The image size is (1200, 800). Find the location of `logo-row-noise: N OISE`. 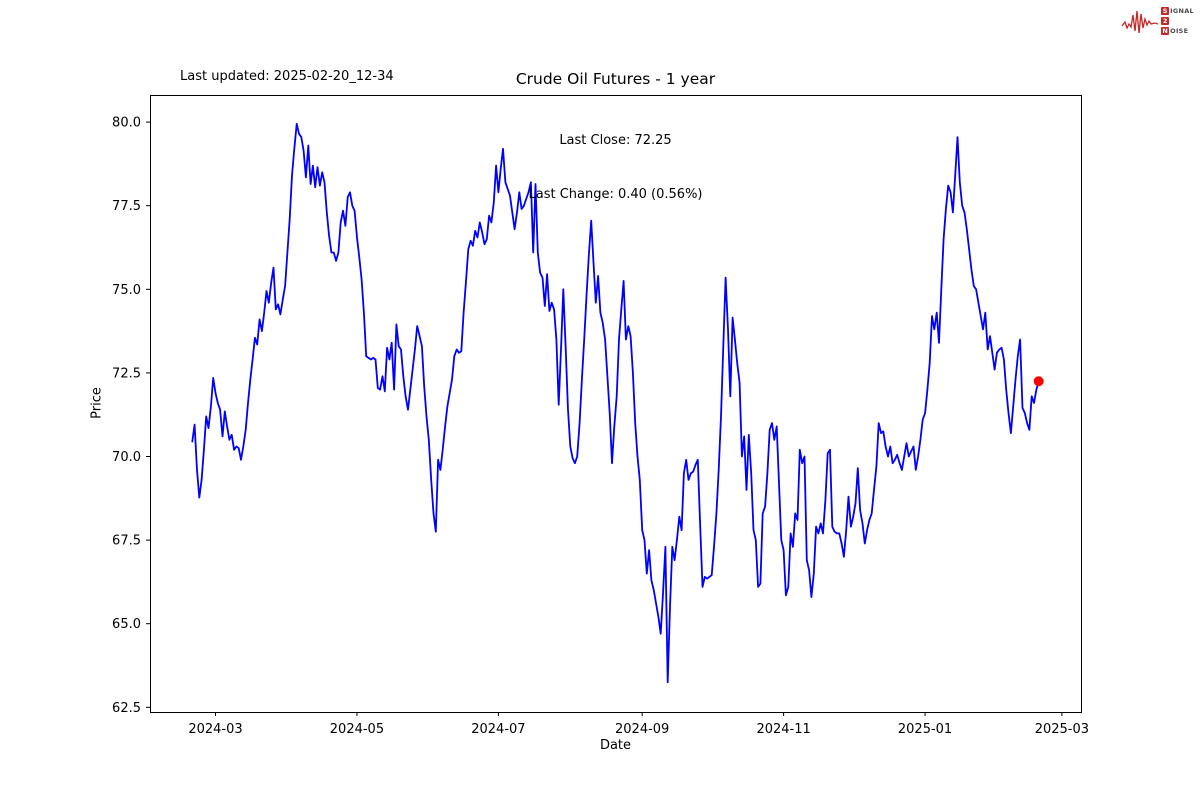

logo-row-noise: N OISE is located at coordinates (1177, 31).